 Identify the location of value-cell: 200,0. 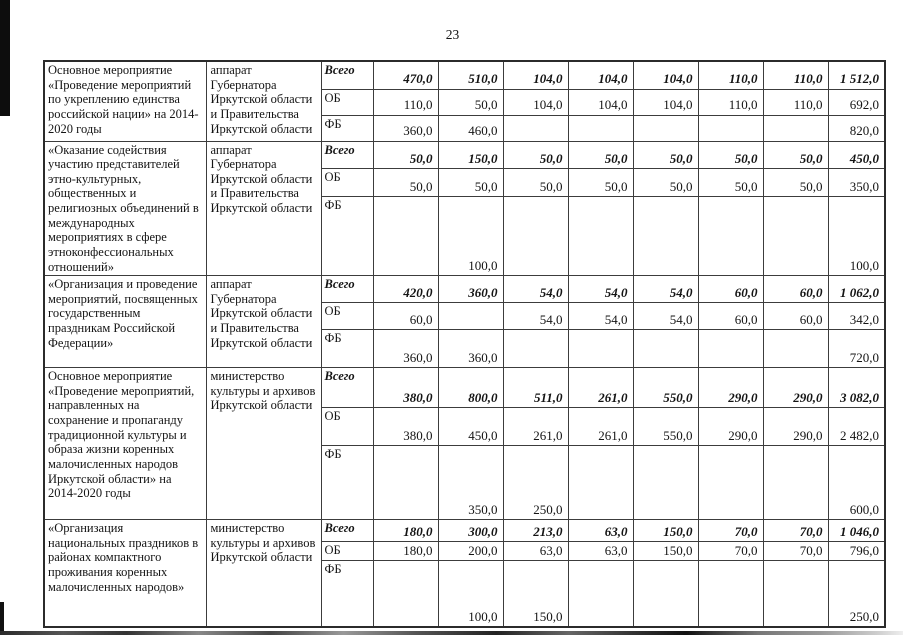
(470, 551).